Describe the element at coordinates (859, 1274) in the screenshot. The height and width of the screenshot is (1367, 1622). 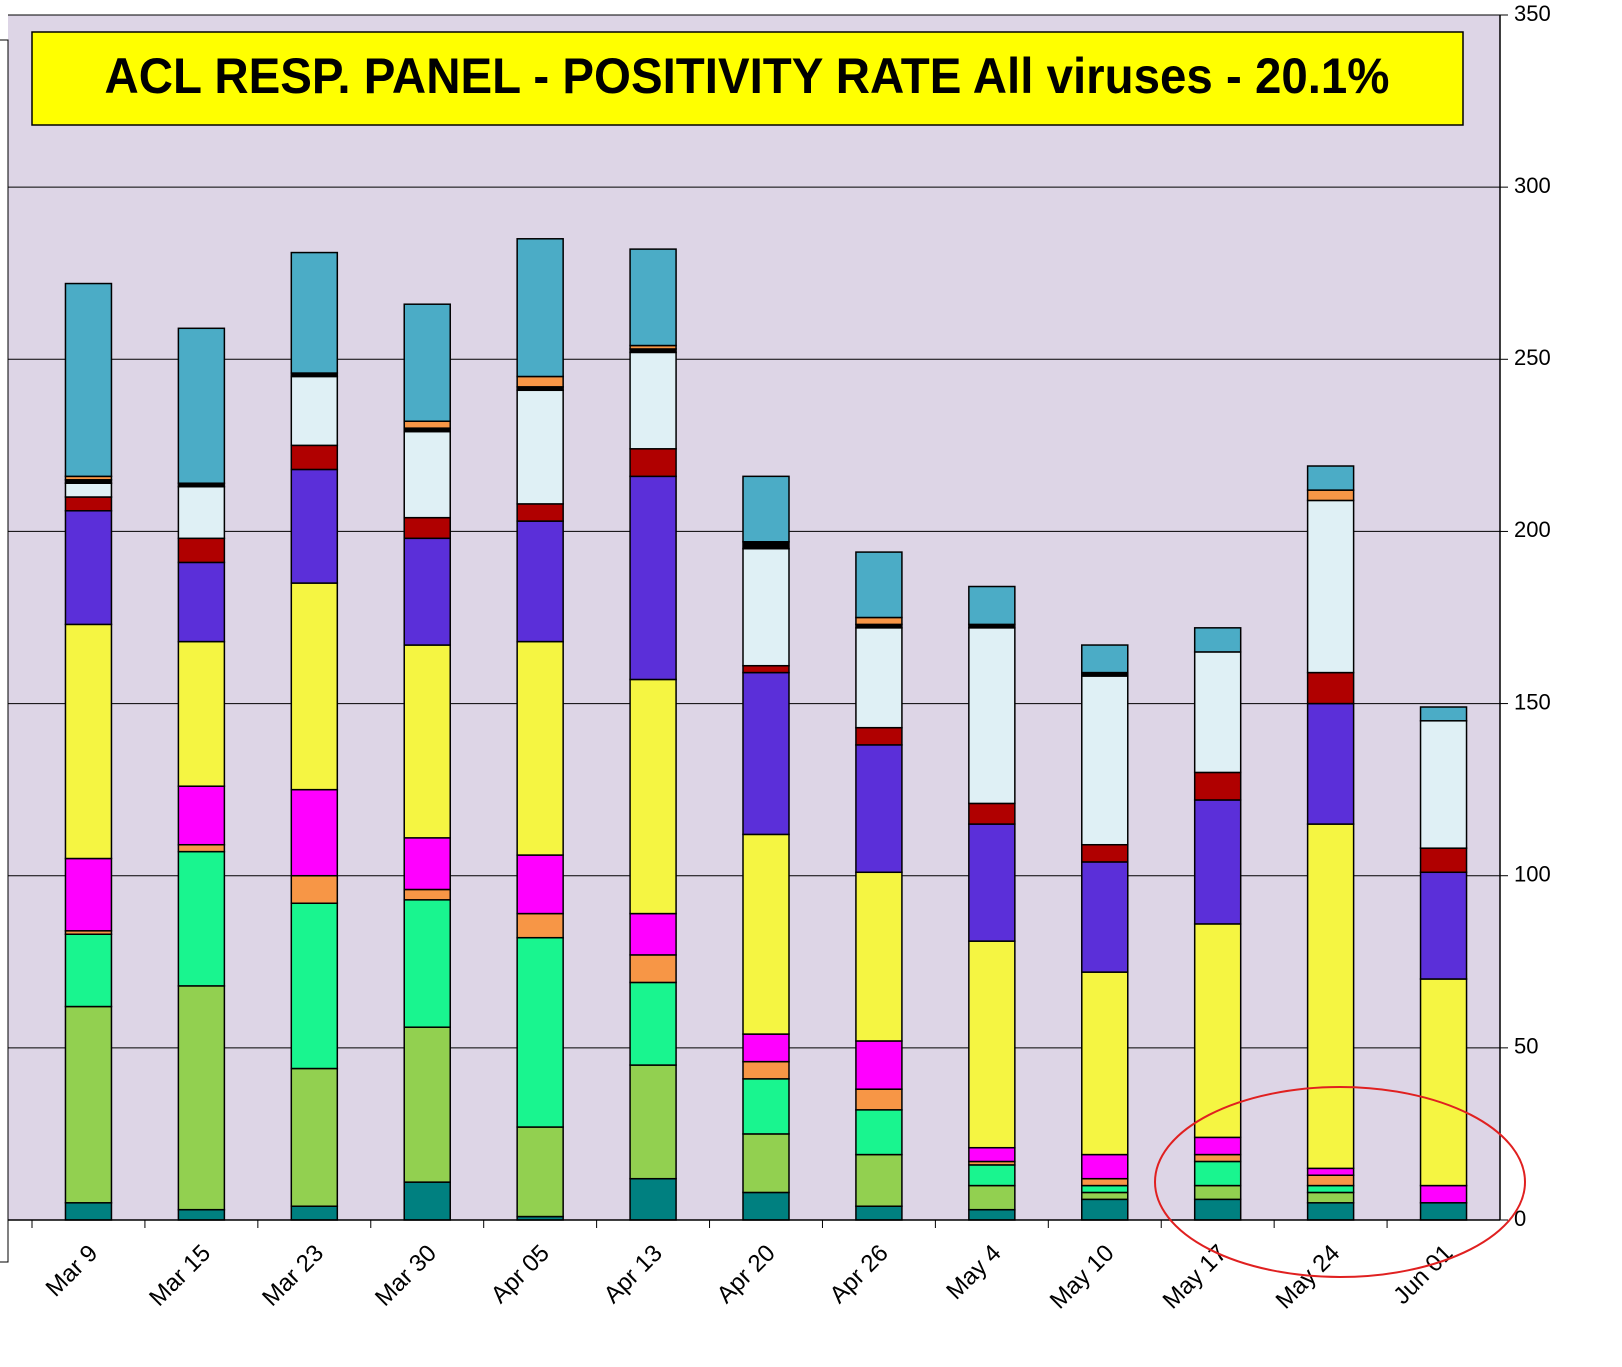
I see `x-tick-label: Apr 26` at that location.